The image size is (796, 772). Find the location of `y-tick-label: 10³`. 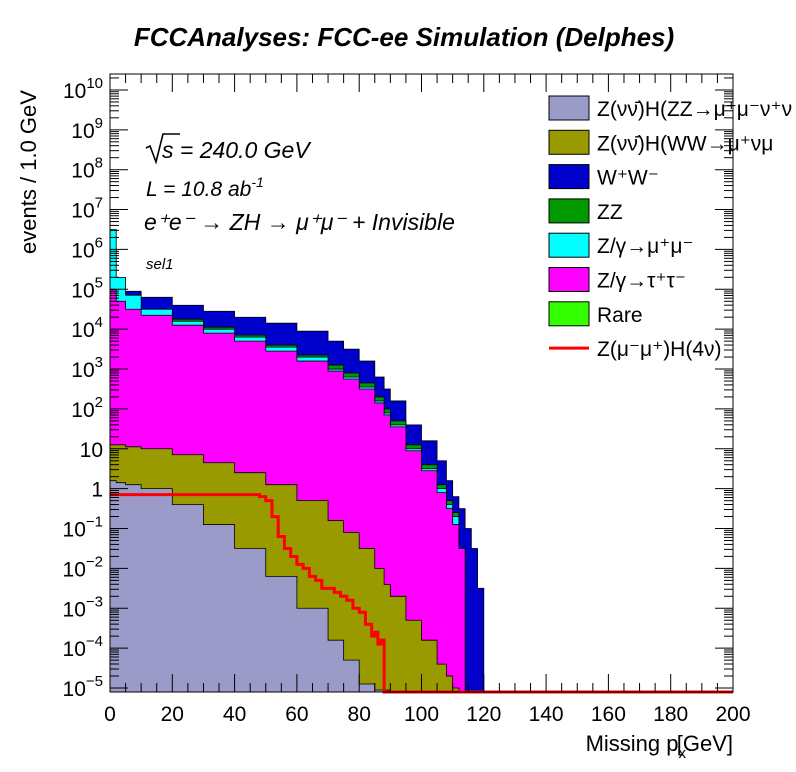

y-tick-label: 10³ is located at coordinates (87, 368).